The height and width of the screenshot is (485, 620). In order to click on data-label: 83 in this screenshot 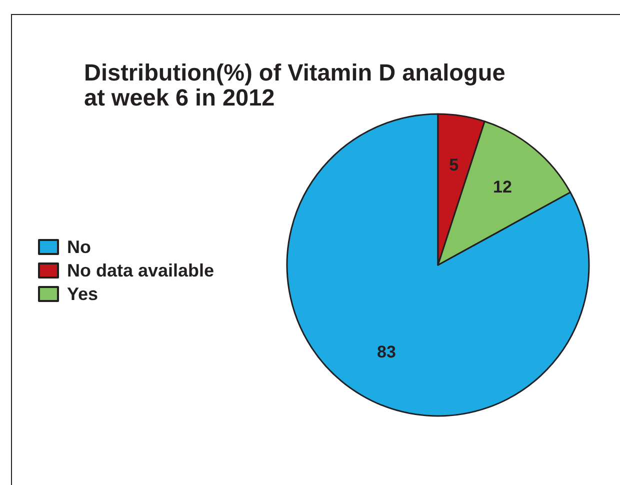, I will do `click(386, 352)`.